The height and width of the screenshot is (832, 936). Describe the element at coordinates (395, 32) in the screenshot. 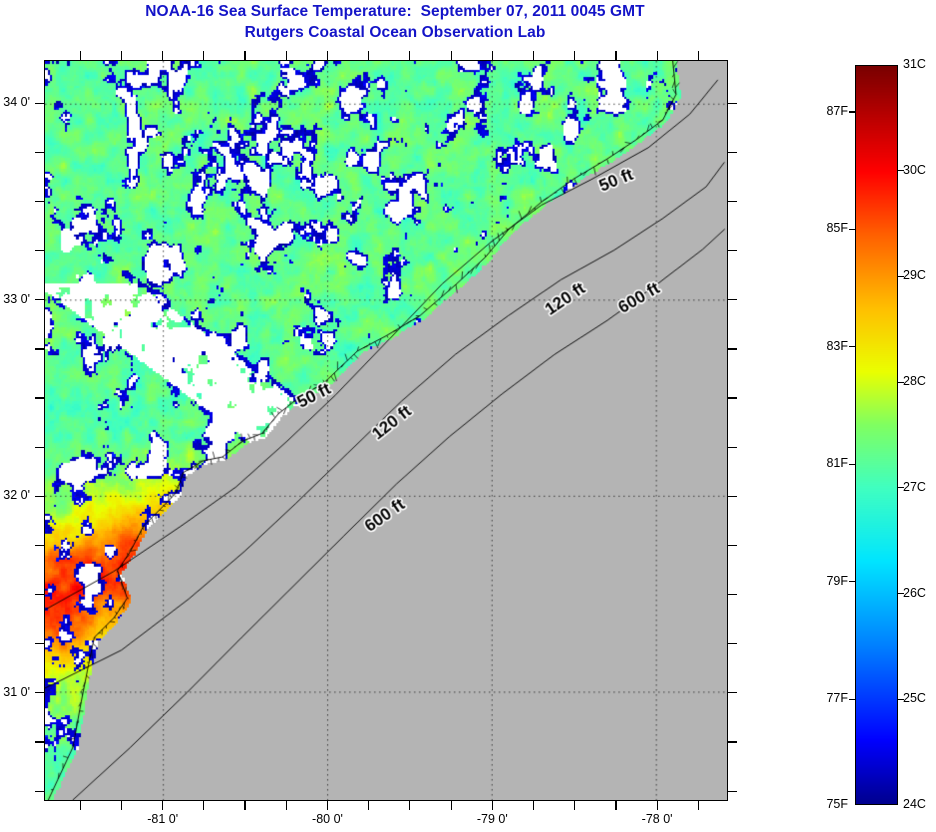

I see `page-subtitle: Rutgers Coastal Ocean Observation Lab` at that location.